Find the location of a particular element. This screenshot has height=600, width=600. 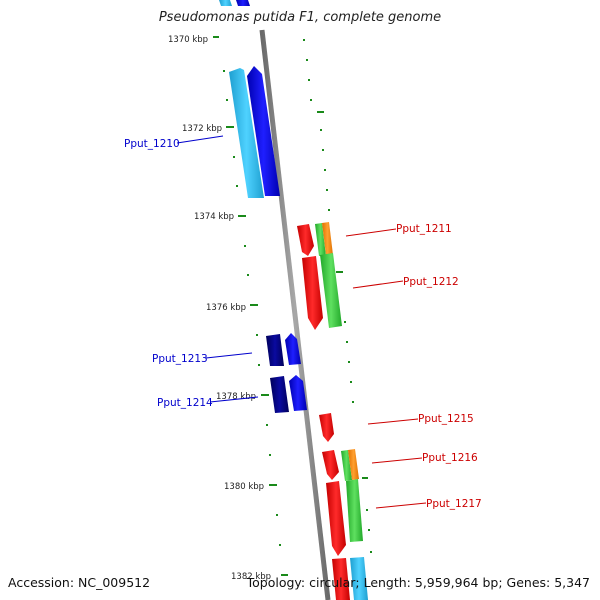

gene-label-pput-1210: Pput_1210 is located at coordinates (152, 144).